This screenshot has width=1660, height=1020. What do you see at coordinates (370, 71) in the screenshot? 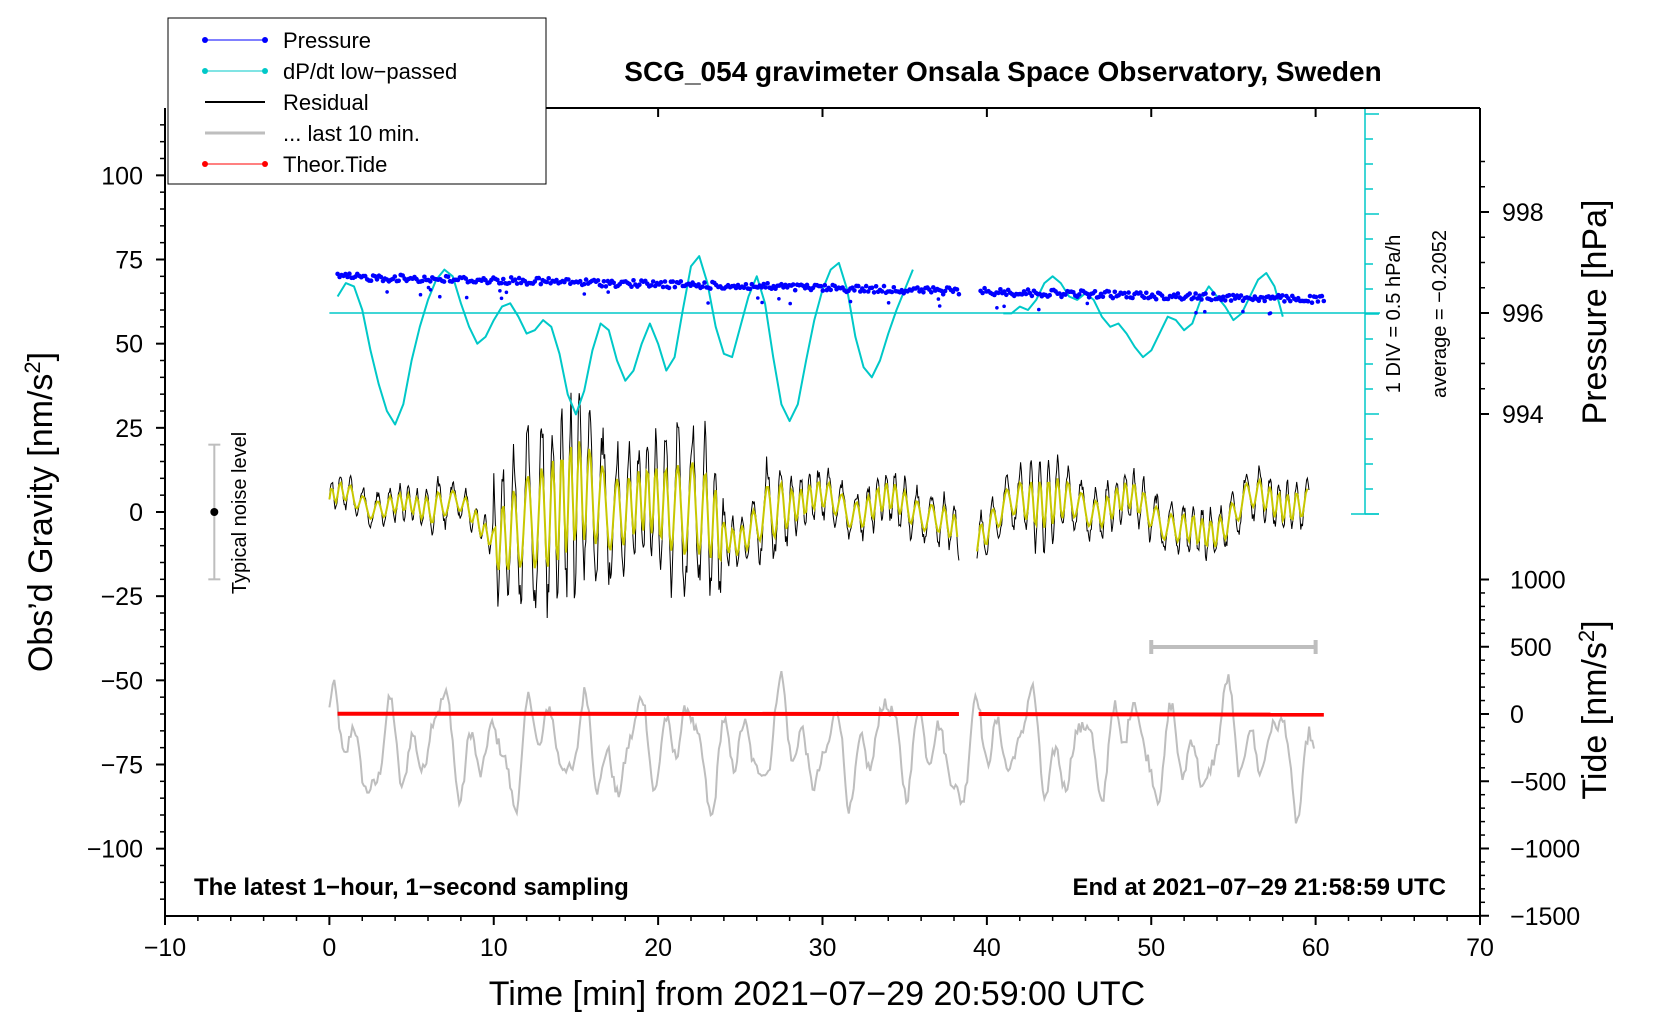
I see `legend-label-dpdt: dP/dt low−passed` at bounding box center [370, 71].